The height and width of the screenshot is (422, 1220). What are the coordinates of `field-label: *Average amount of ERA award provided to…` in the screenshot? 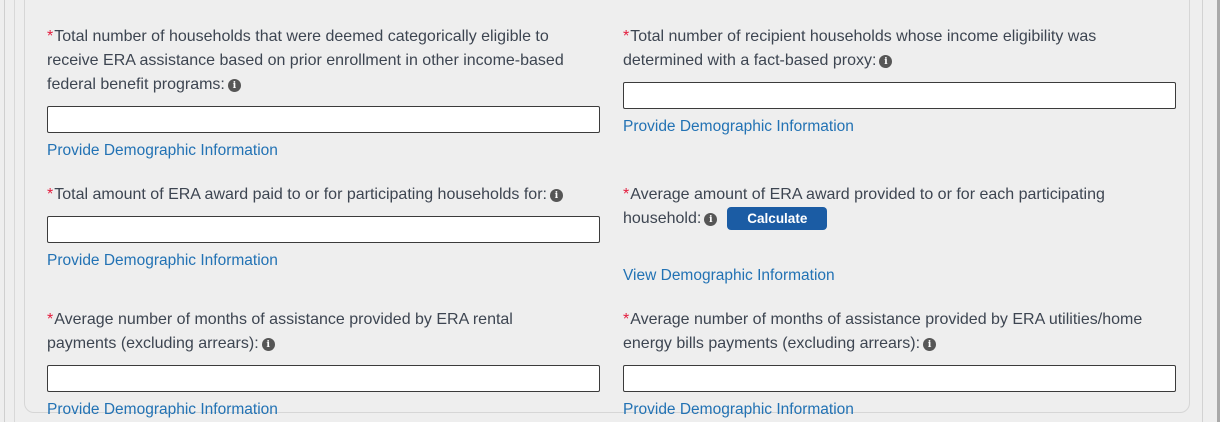 It's located at (885, 207).